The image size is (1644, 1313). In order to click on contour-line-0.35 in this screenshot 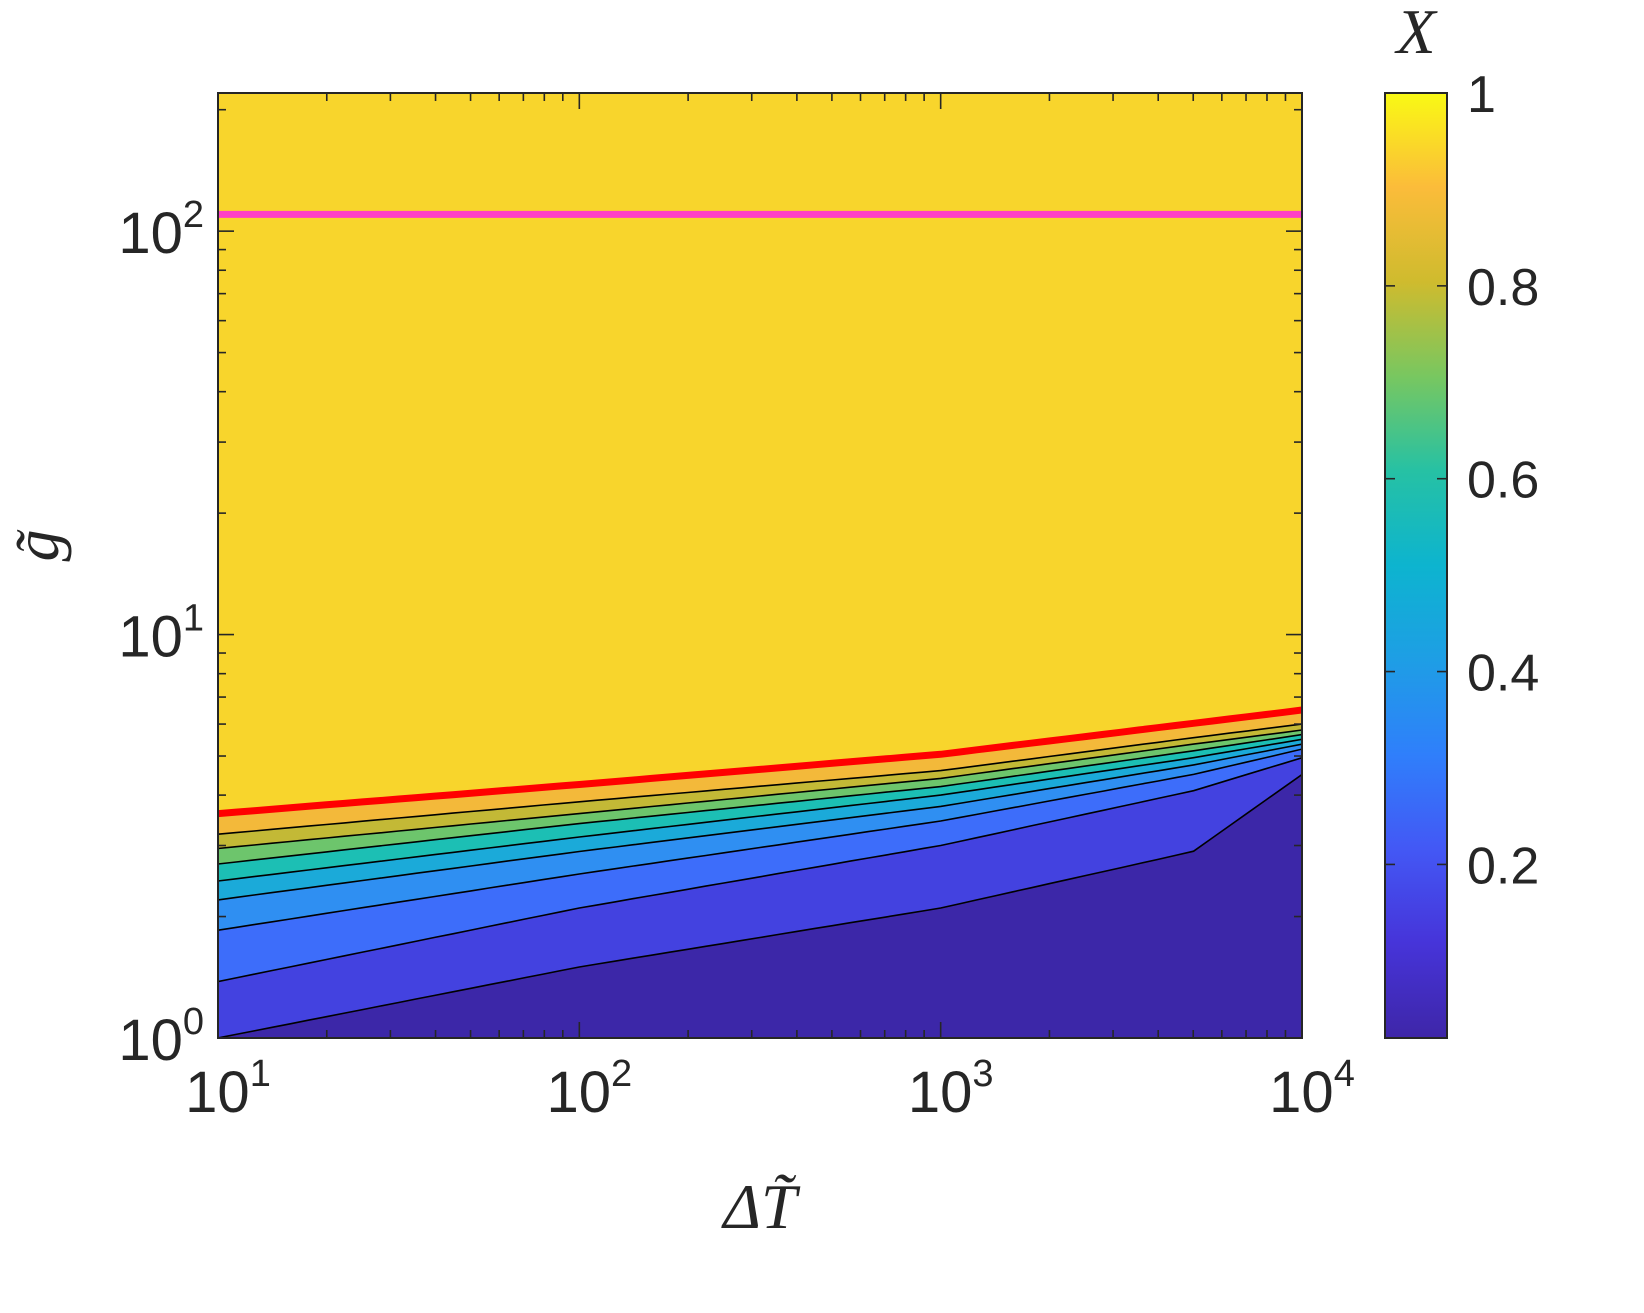, I will do `click(760, 822)`.